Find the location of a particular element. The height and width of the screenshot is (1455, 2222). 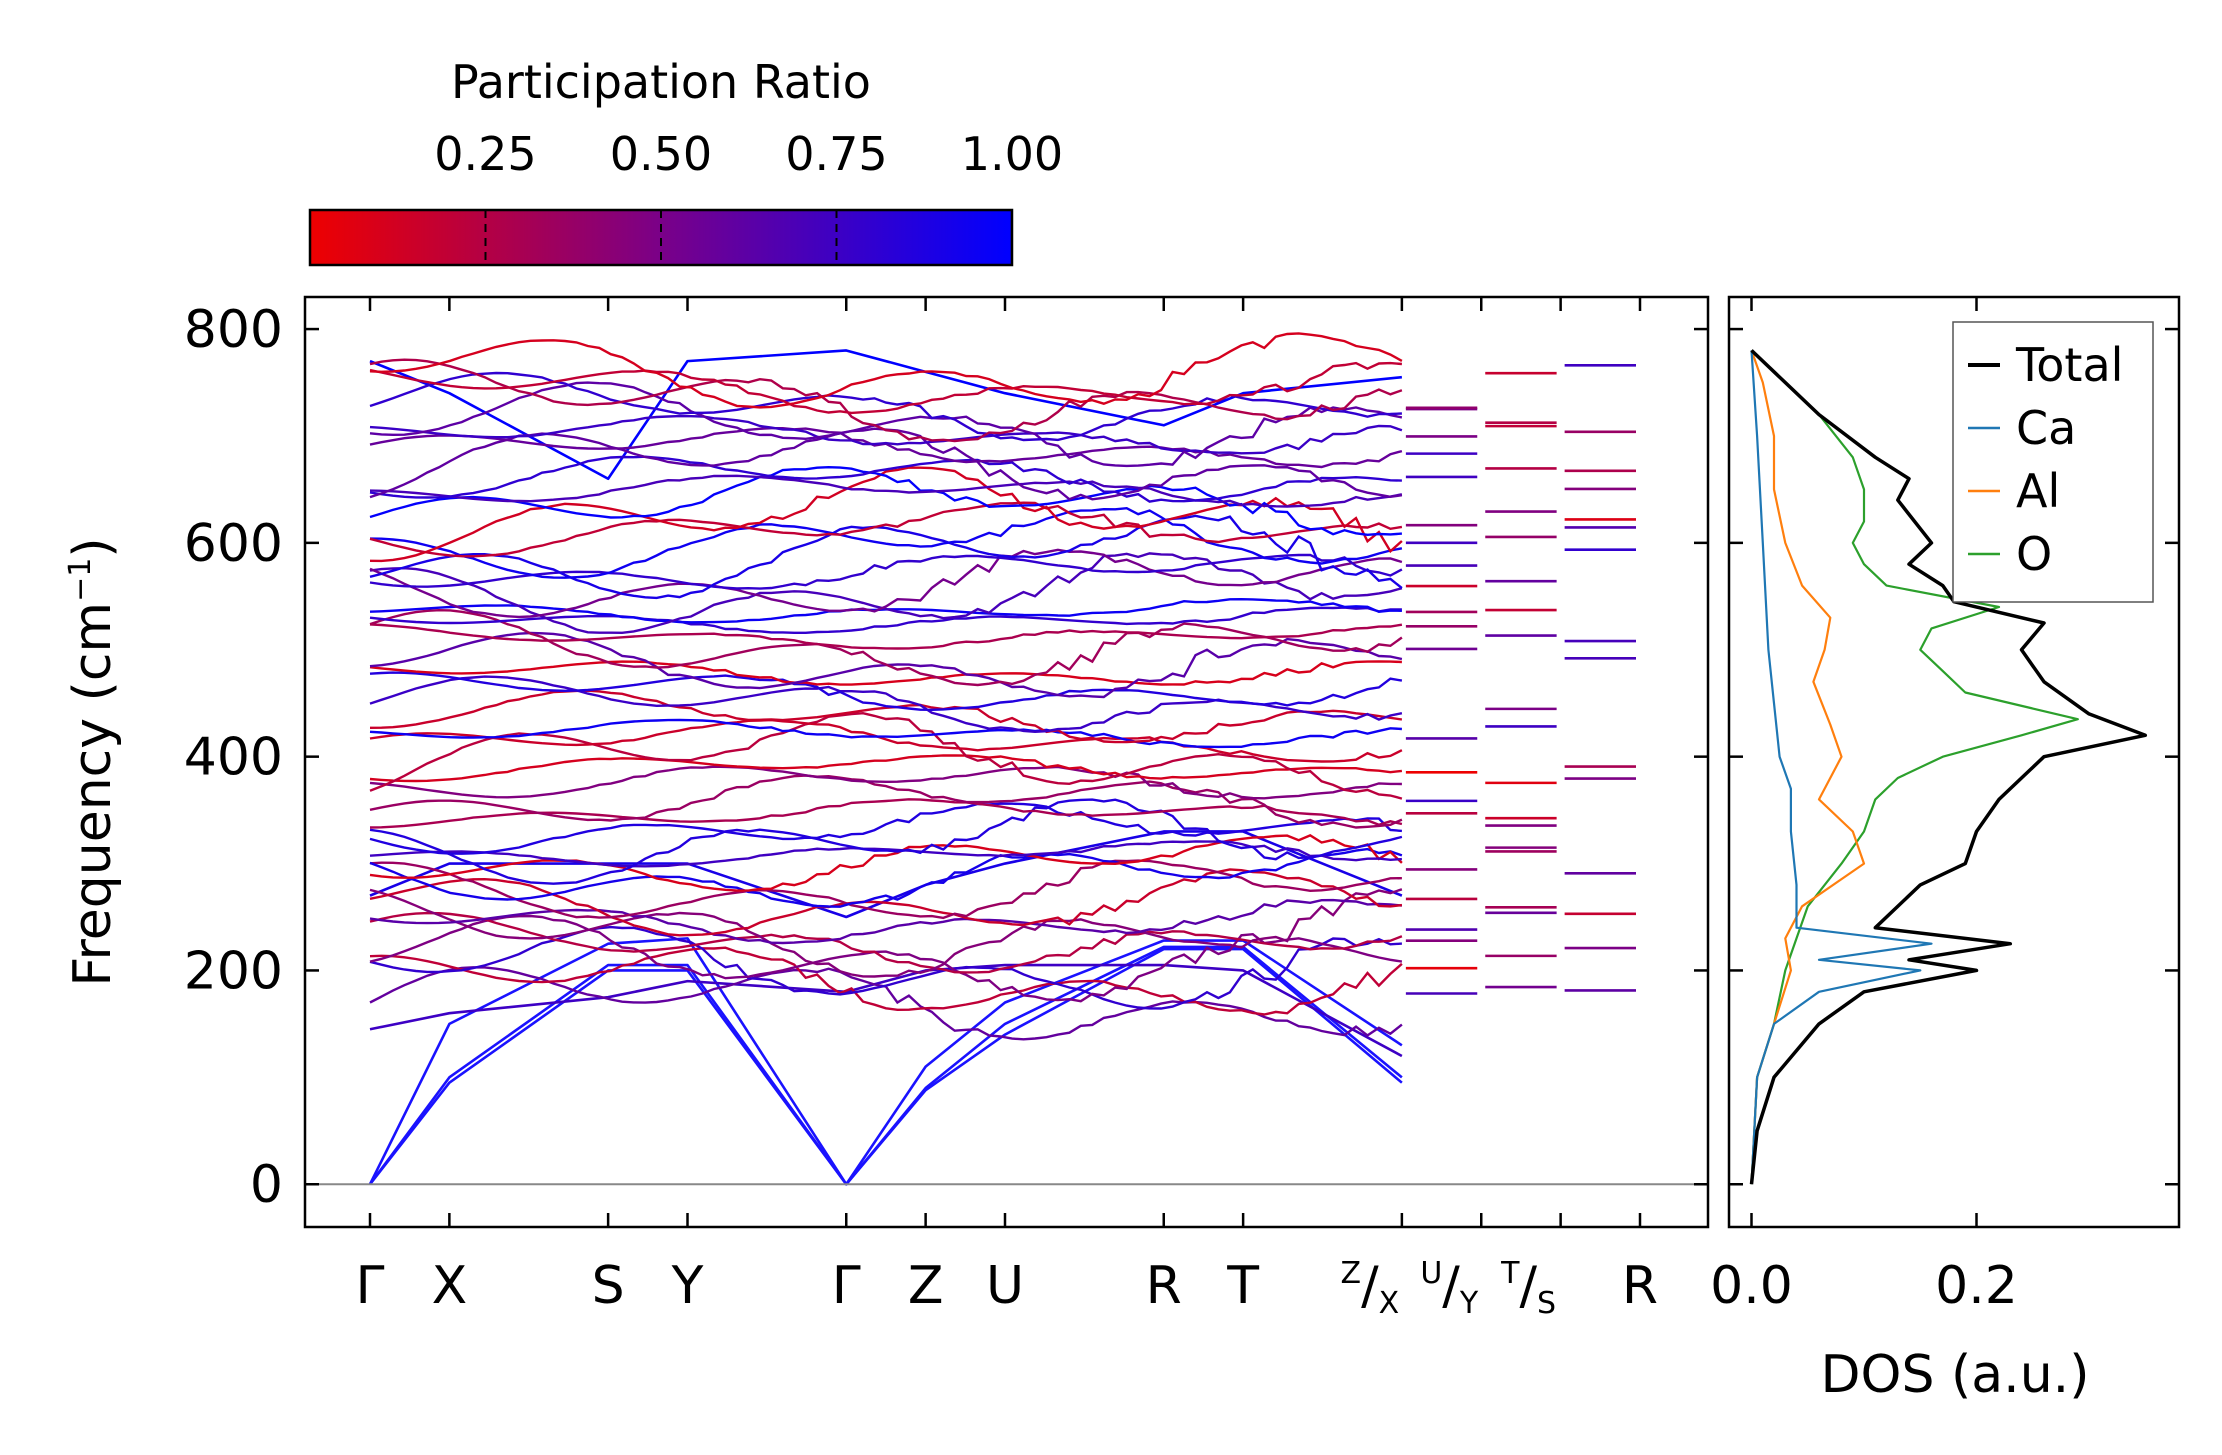

y-tick-label: 400 is located at coordinates (233, 758).